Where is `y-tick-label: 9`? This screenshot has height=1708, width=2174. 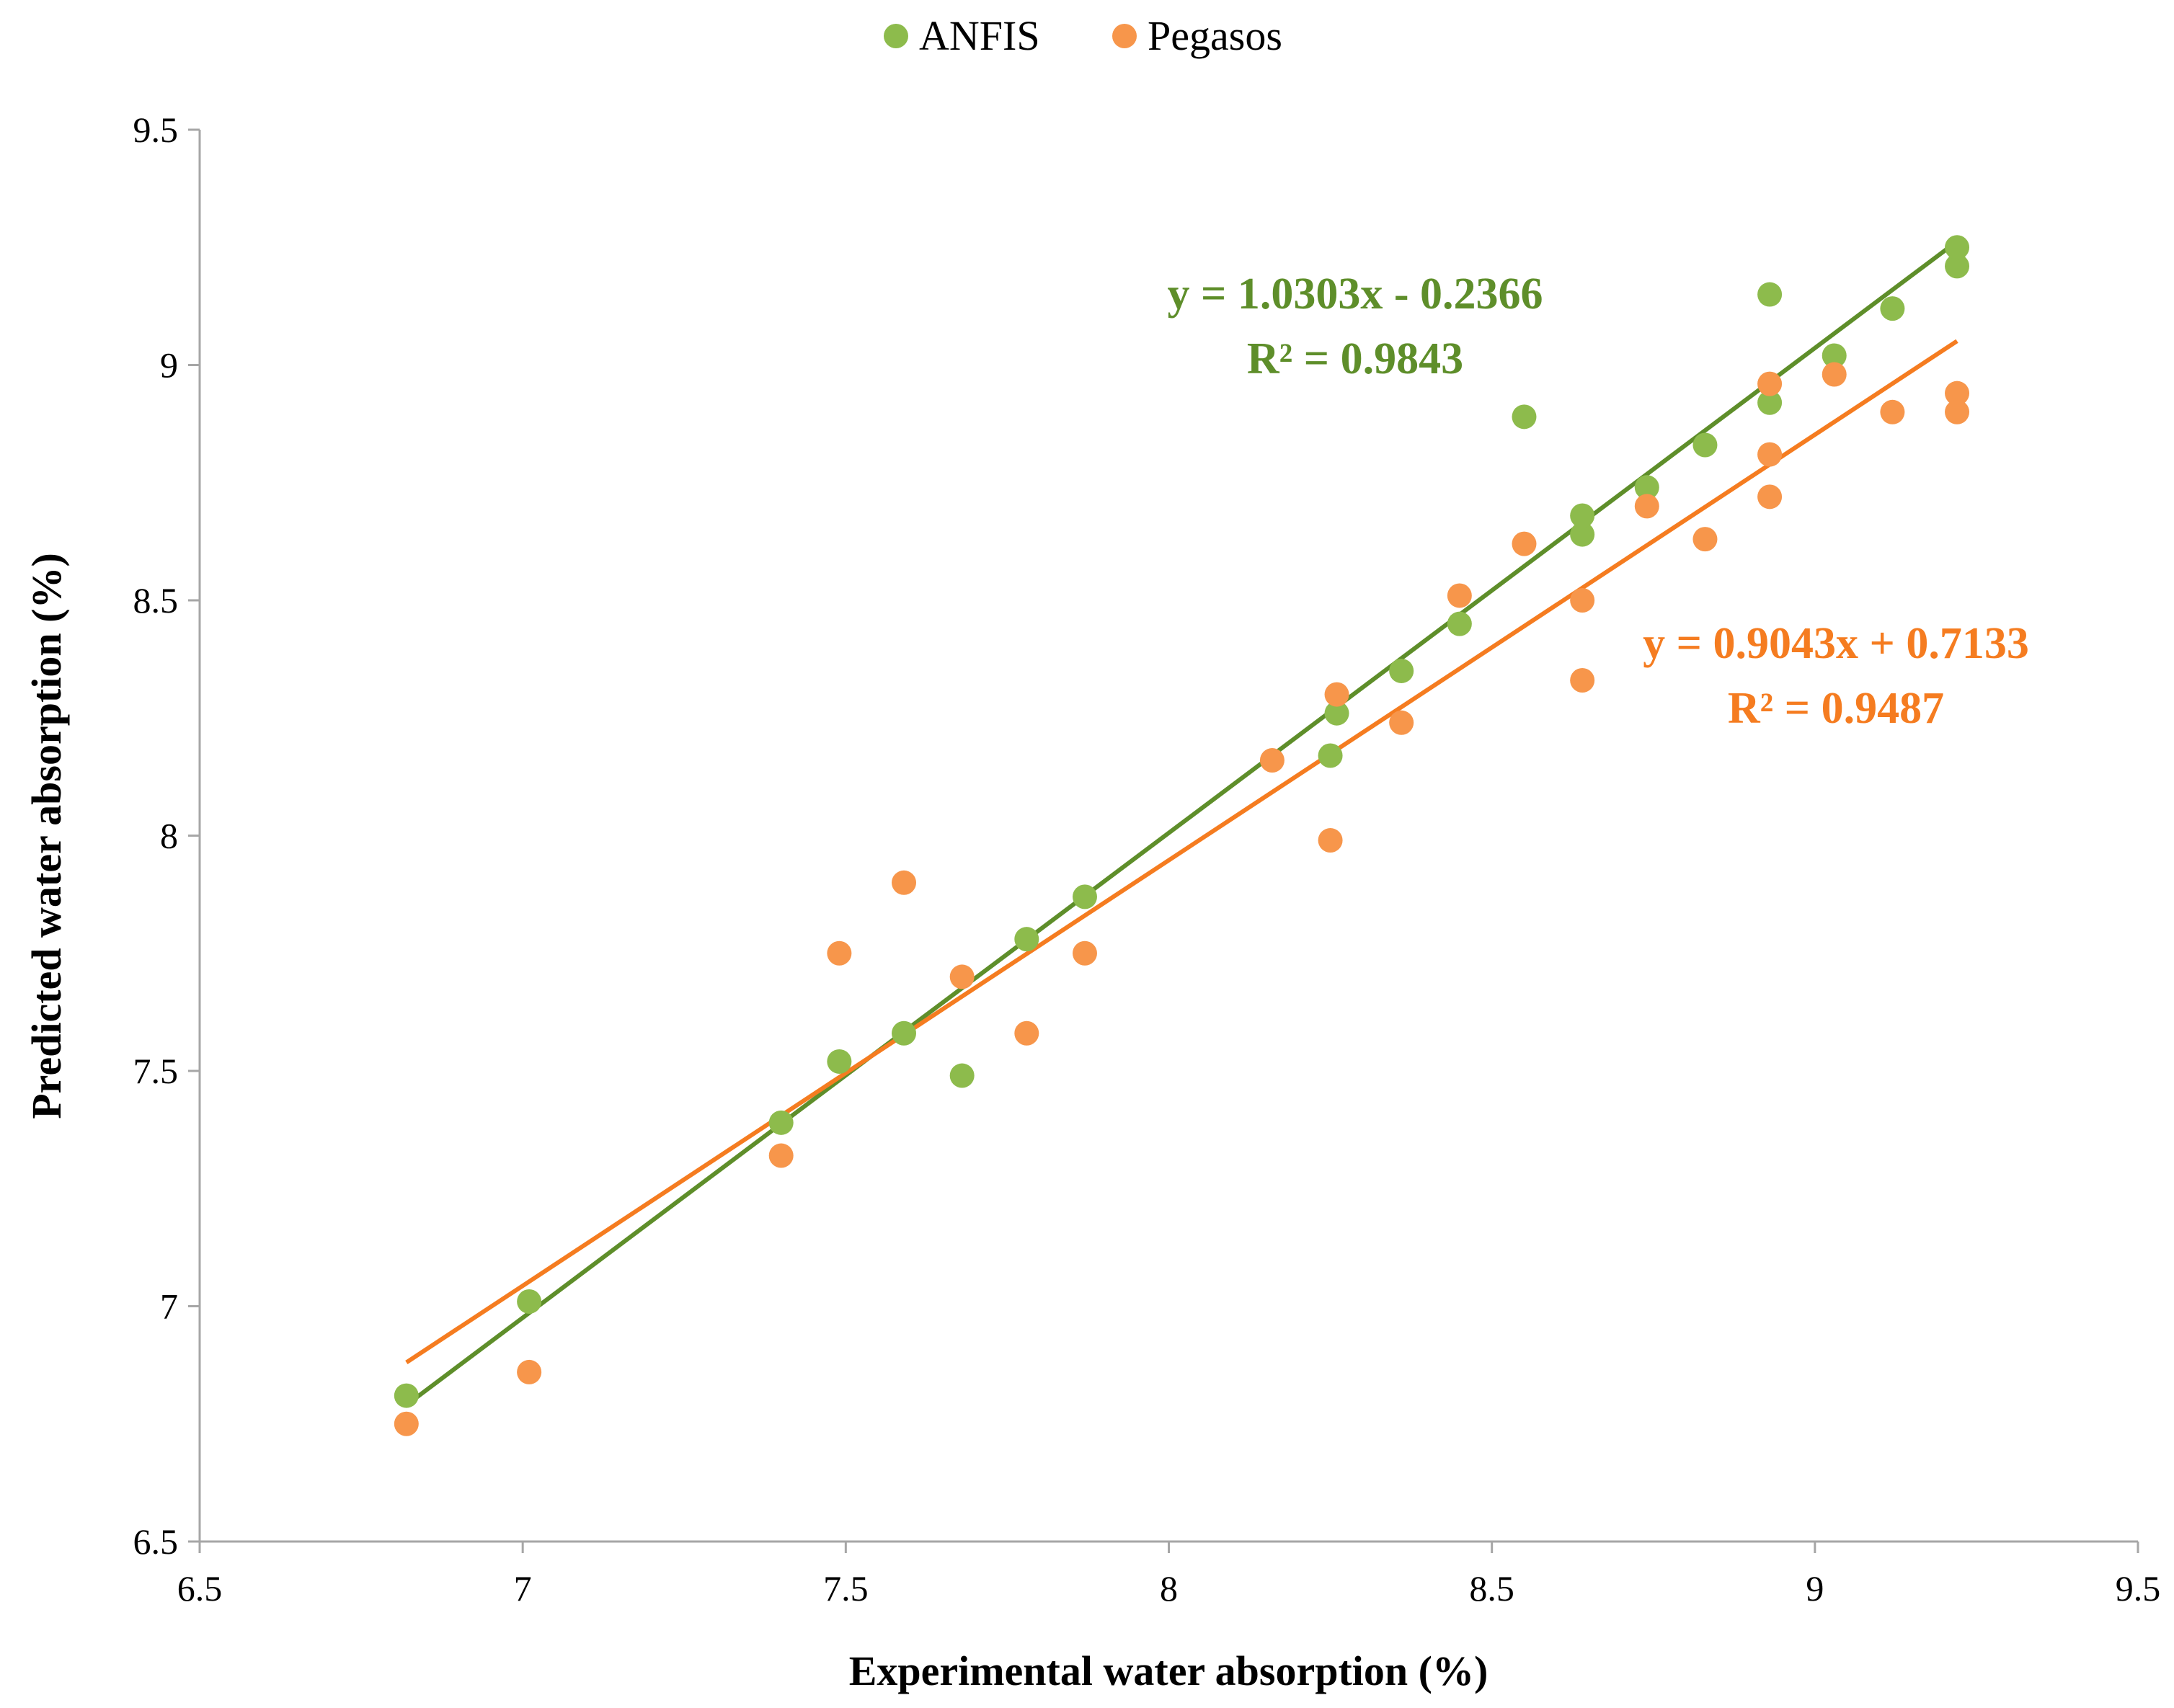
y-tick-label: 9 is located at coordinates (169, 365).